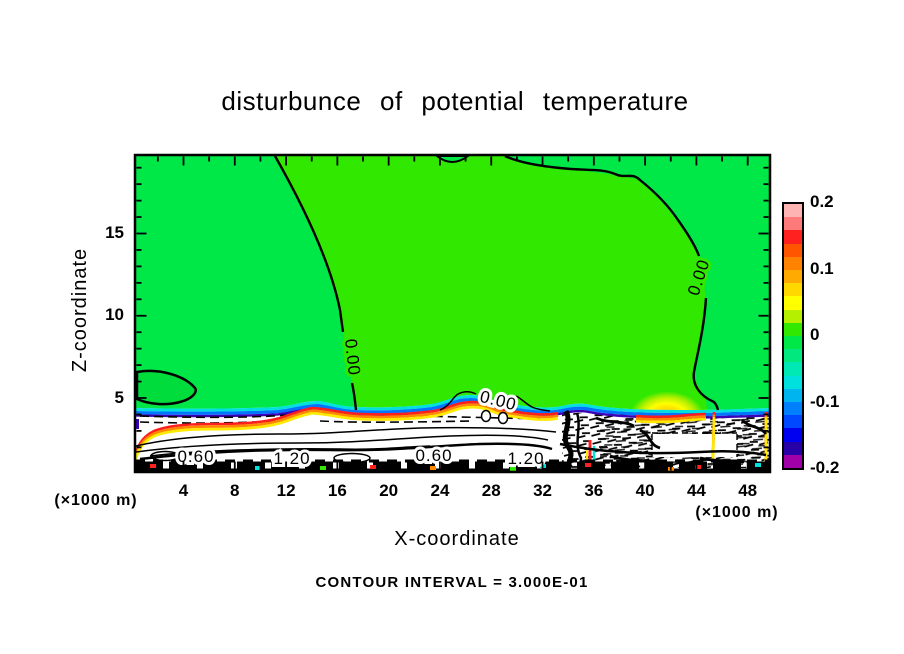 Image resolution: width=904 pixels, height=654 pixels. What do you see at coordinates (452, 470) in the screenshot?
I see `bottom-strip-base` at bounding box center [452, 470].